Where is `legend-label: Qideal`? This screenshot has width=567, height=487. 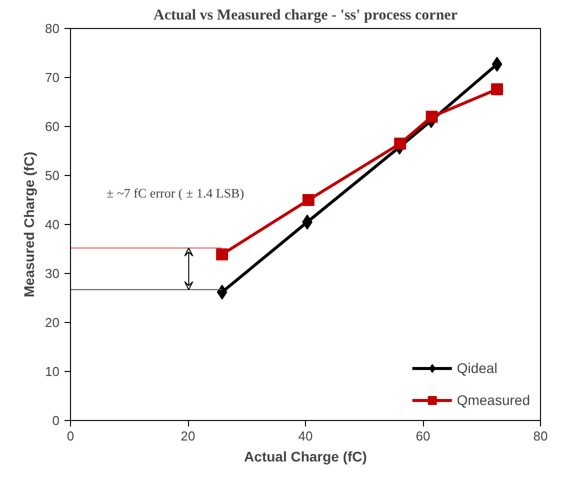
legend-label: Qideal is located at coordinates (477, 368).